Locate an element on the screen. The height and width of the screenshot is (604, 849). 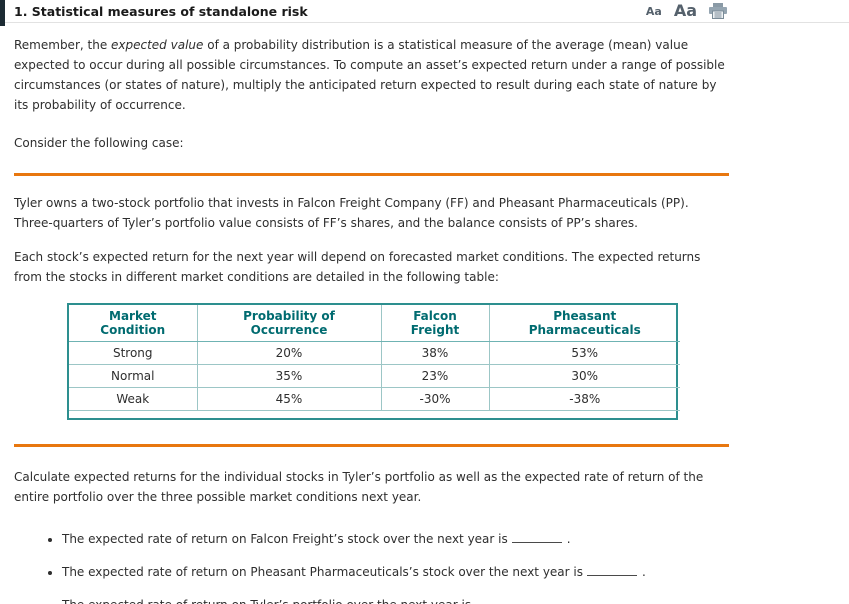
cell-falcon-return: -30% is located at coordinates (434, 399).